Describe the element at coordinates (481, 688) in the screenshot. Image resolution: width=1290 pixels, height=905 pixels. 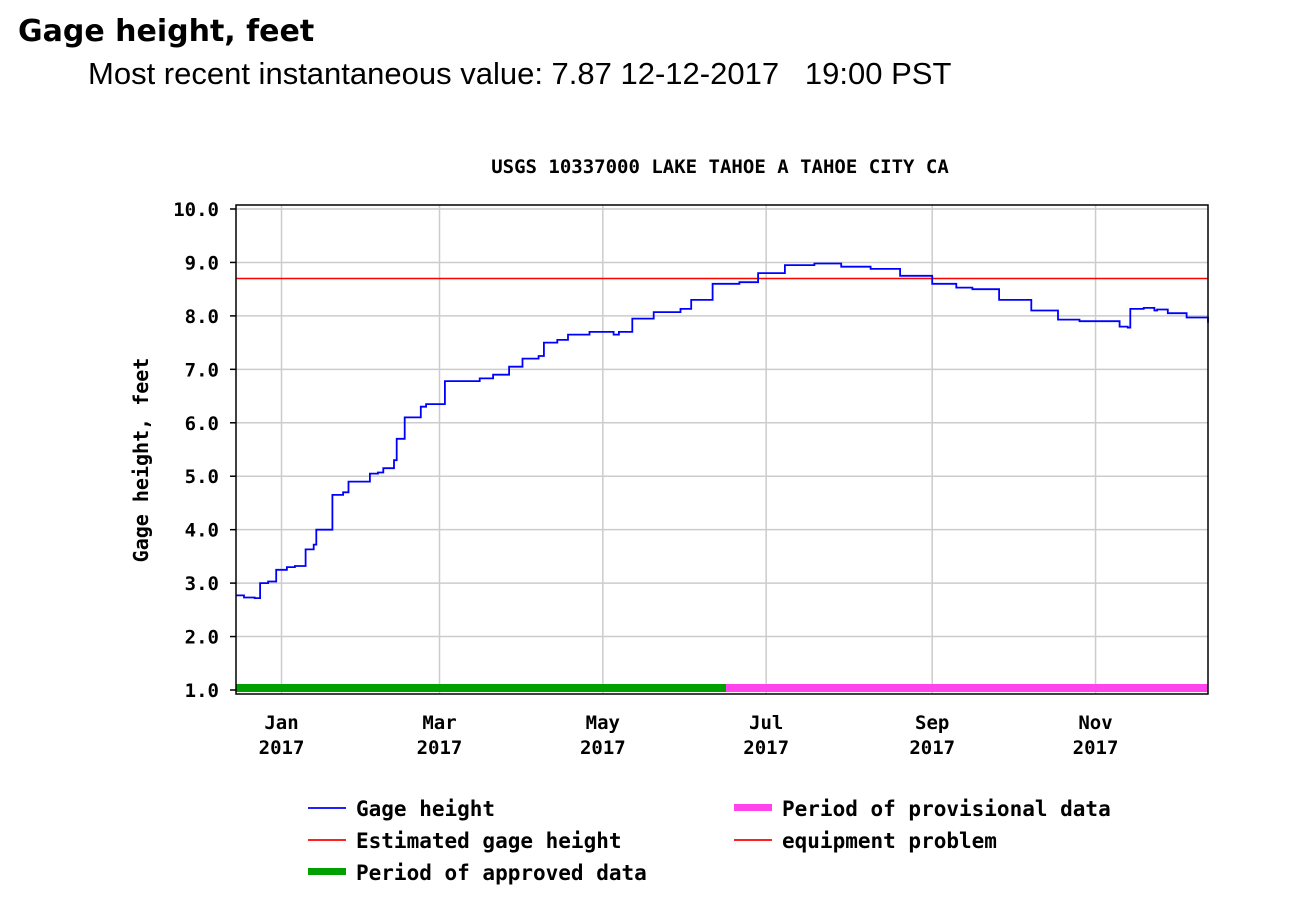
I see `band-period-of-approved-data` at that location.